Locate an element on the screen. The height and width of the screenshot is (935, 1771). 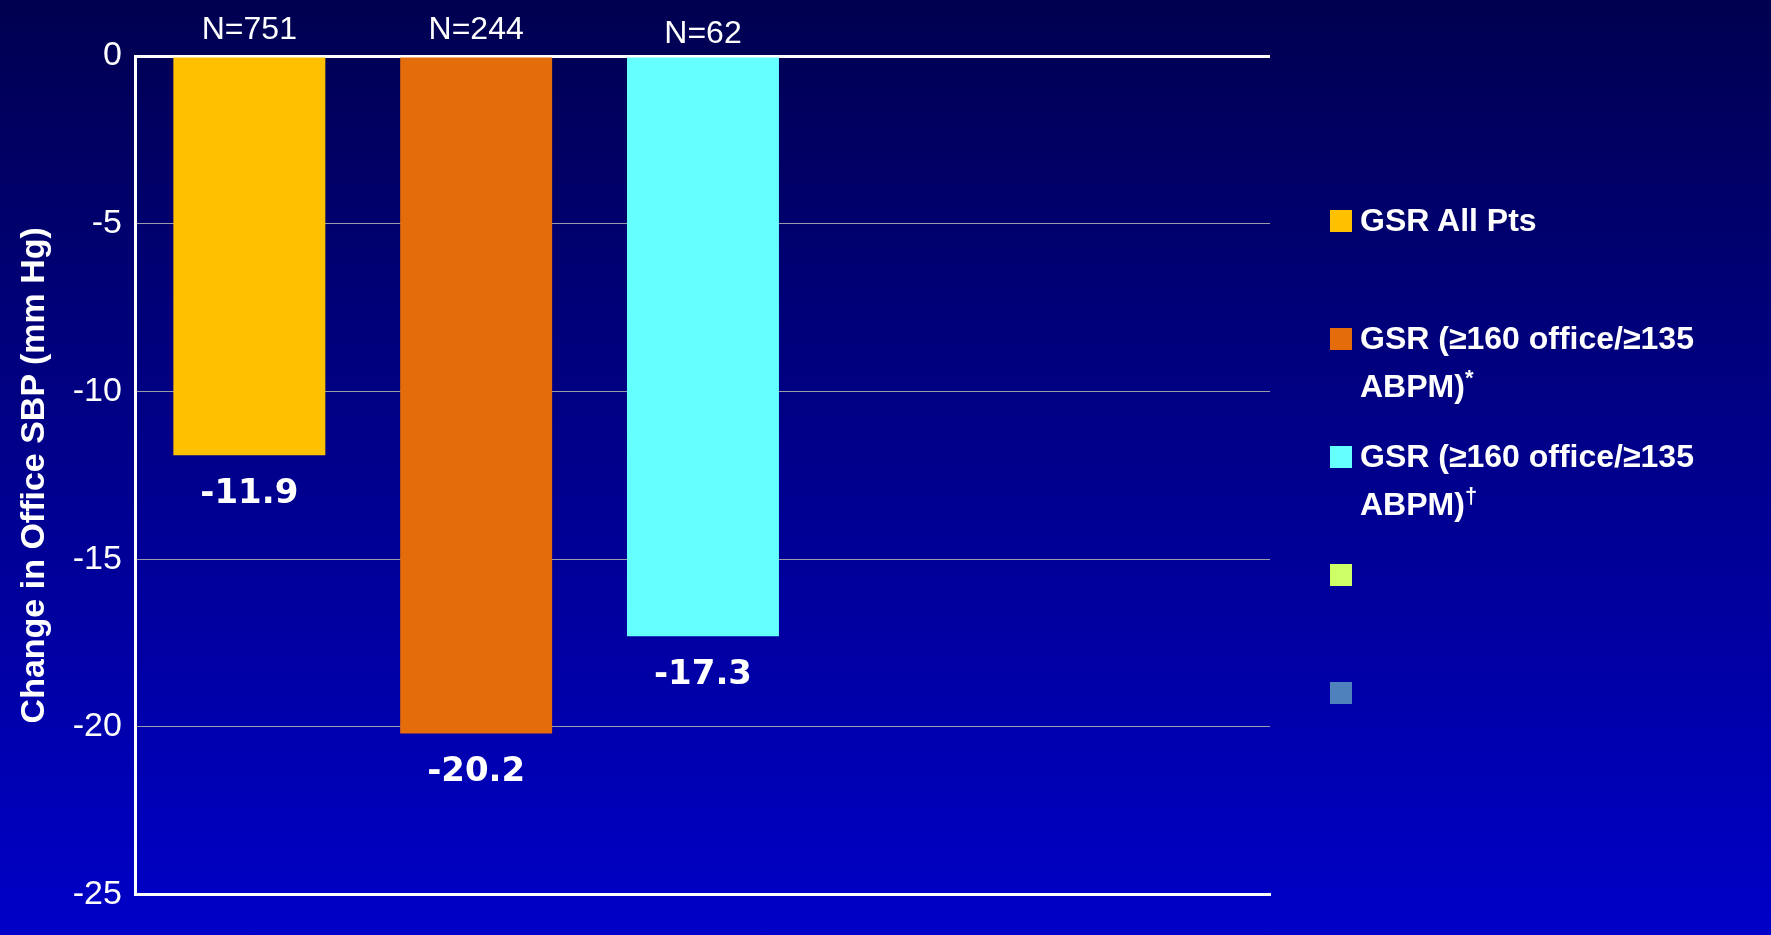
data-label: -20.2 is located at coordinates (476, 769).